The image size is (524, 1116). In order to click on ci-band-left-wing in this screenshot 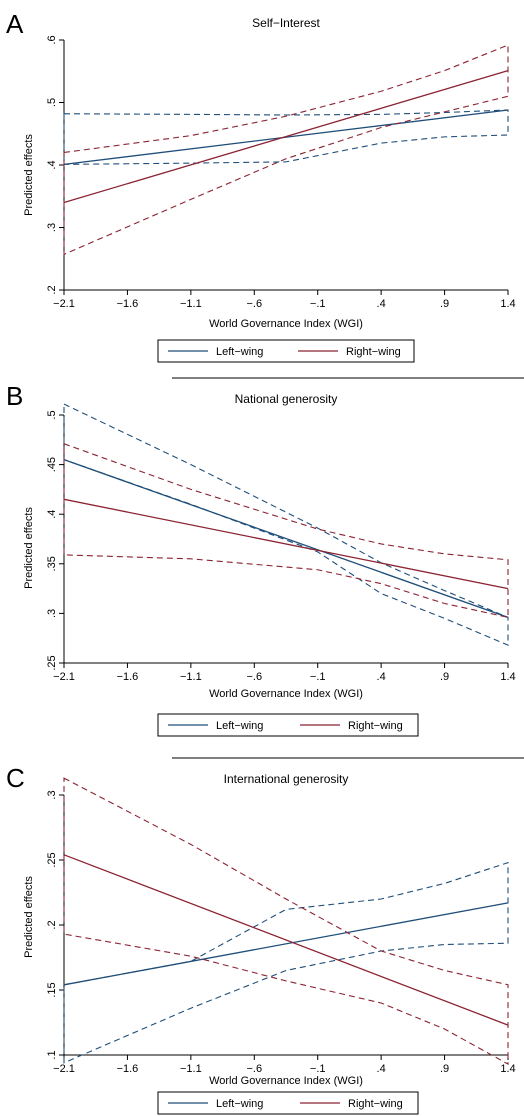, I will do `click(286, 137)`.